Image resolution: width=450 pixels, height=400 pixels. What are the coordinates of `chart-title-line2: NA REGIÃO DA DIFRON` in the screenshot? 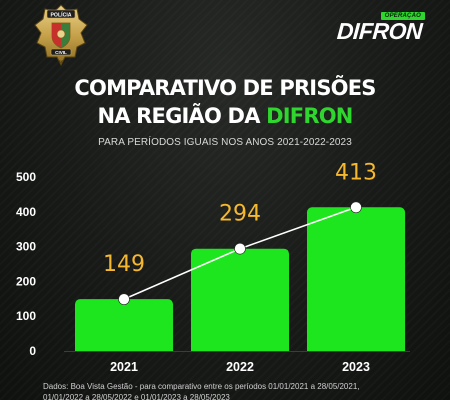 It's located at (225, 116).